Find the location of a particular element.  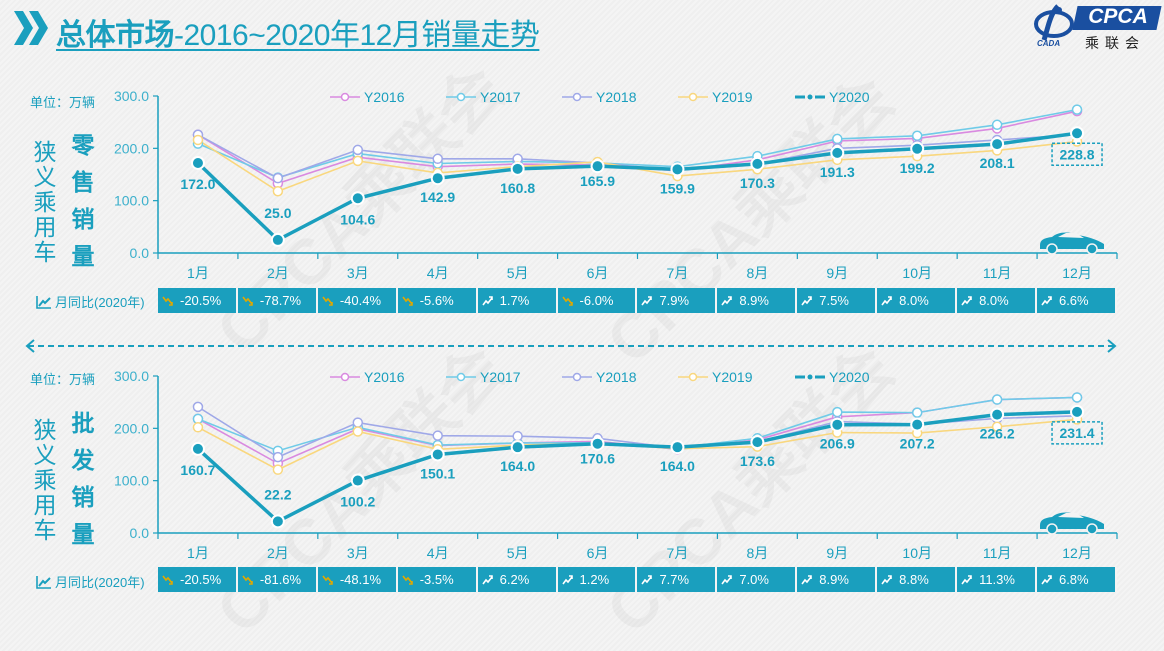

unit-label: 单位：万辆 is located at coordinates (63, 102).